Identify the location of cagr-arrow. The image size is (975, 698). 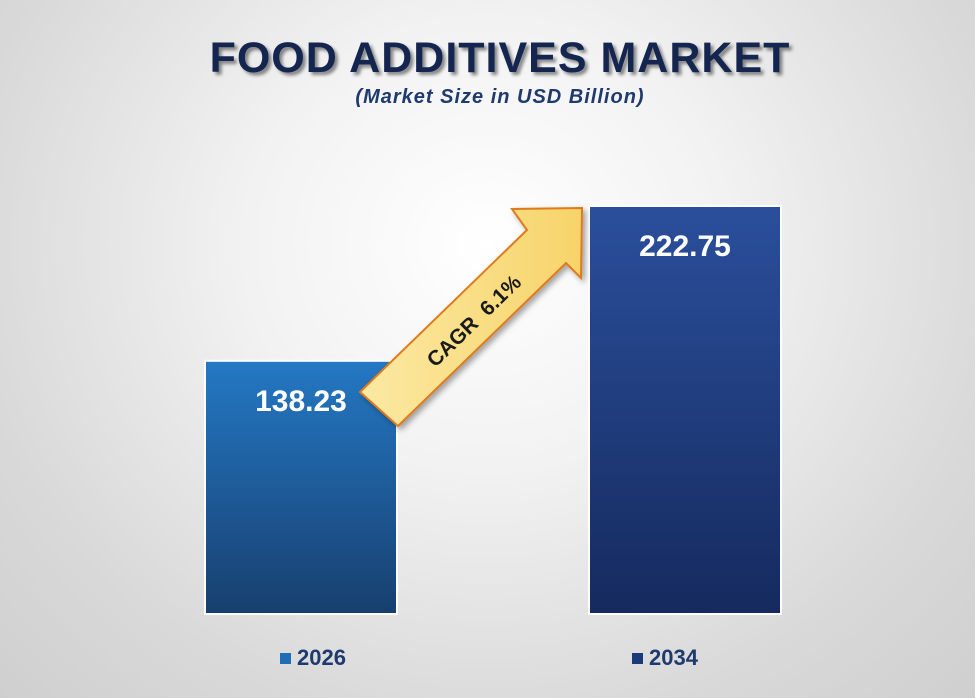
(471, 317).